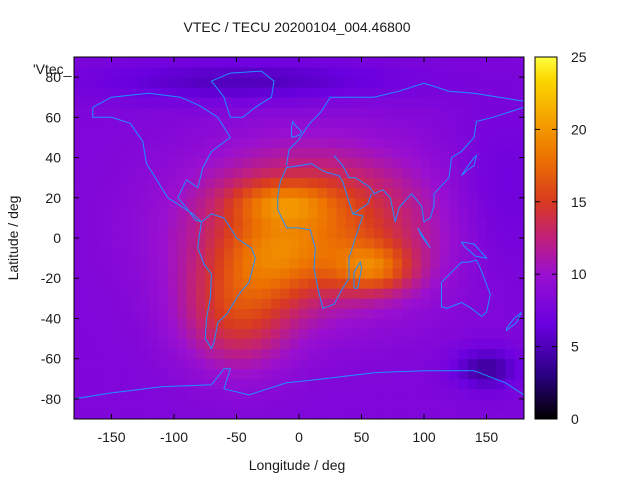 This screenshot has height=480, width=640. Describe the element at coordinates (474, 250) in the screenshot. I see `coastline` at that location.